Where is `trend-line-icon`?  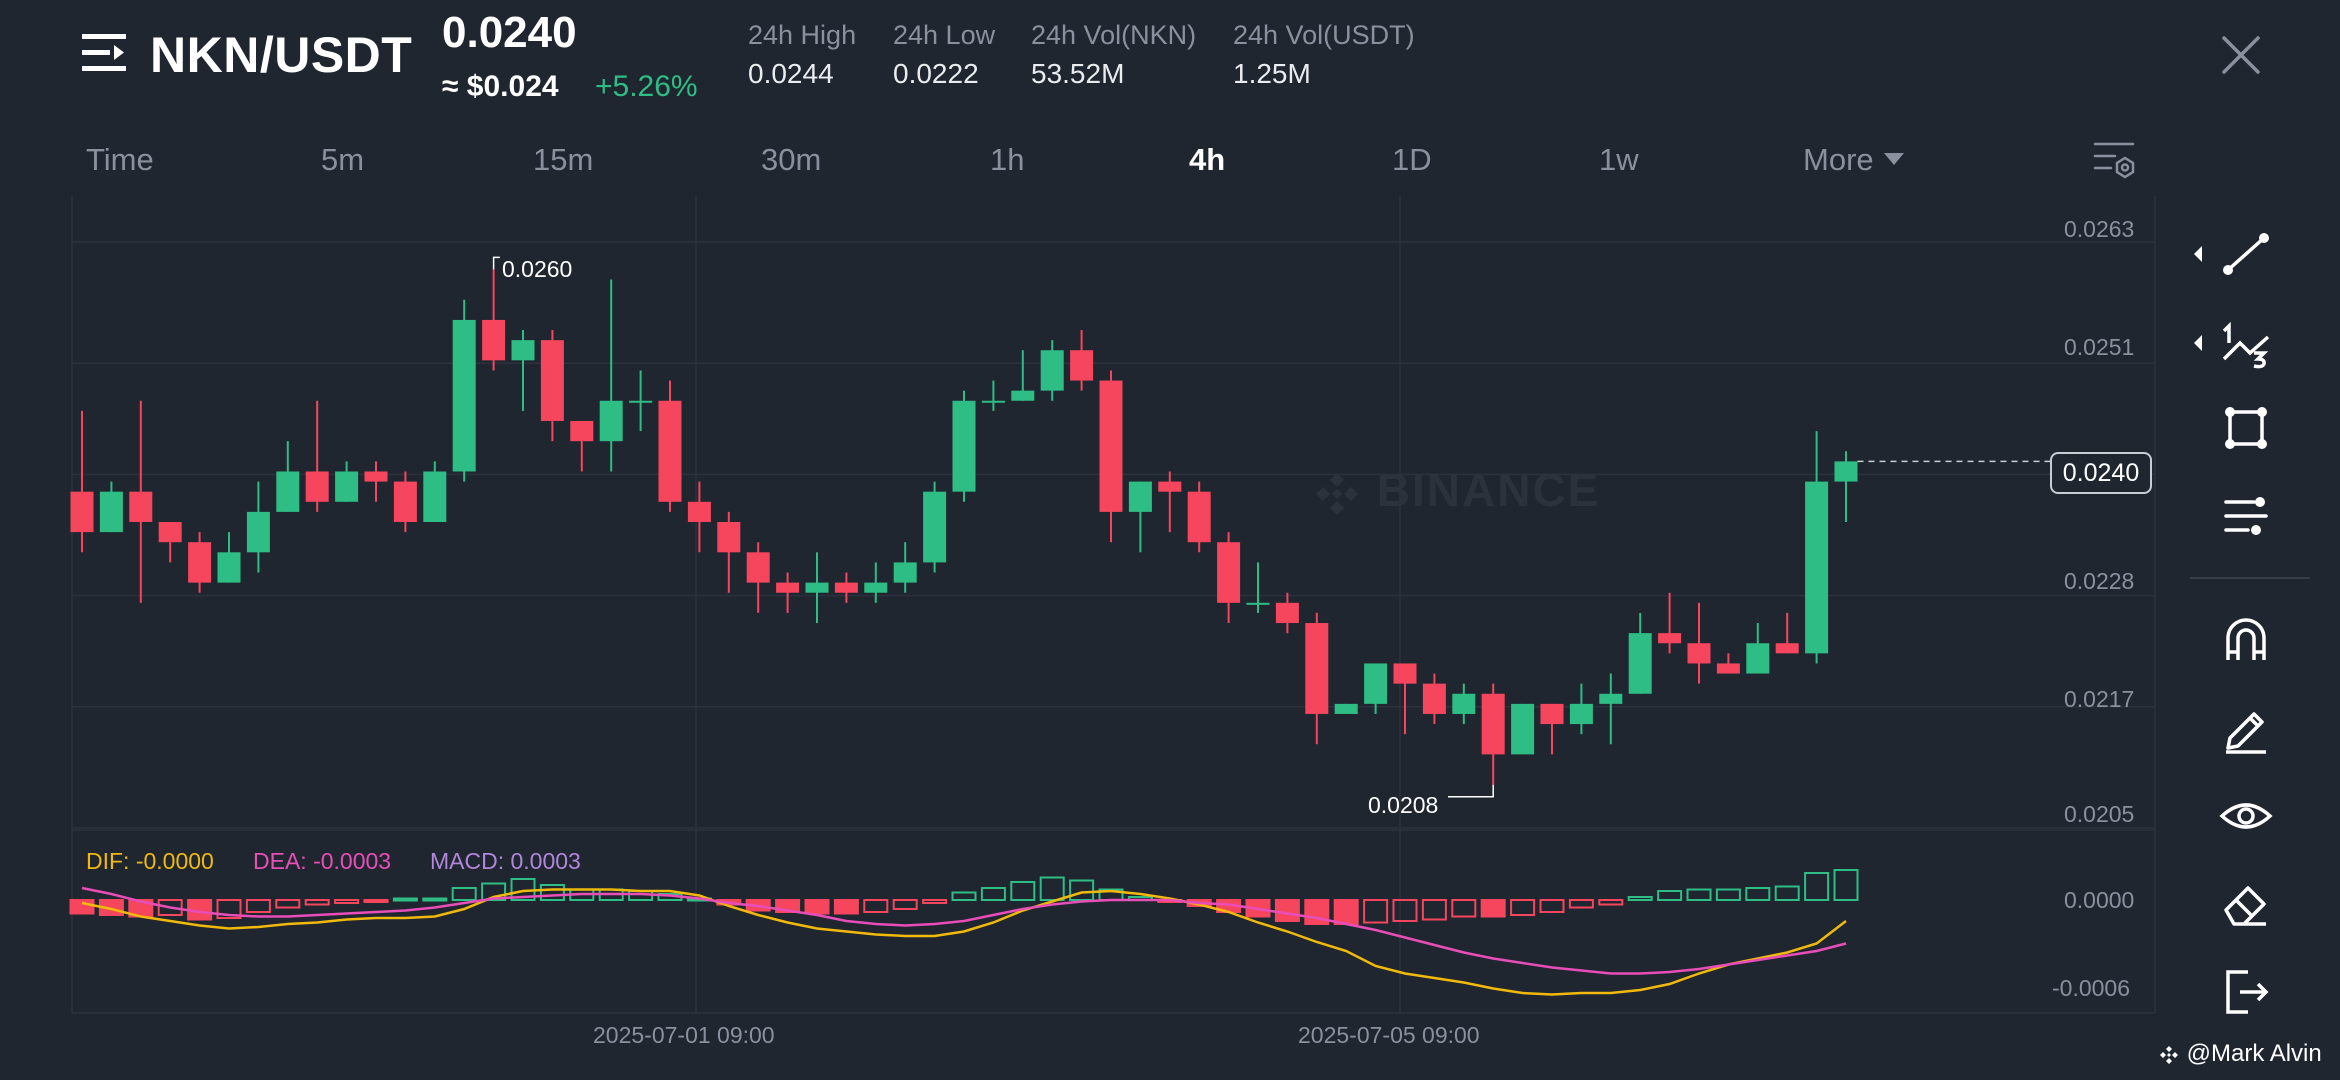 trend-line-icon is located at coordinates (2246, 254).